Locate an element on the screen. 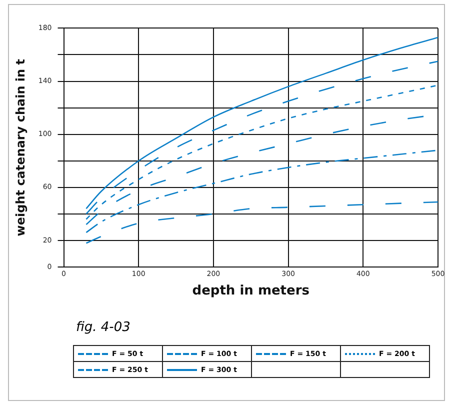 Image resolution: width=453 pixels, height=405 pixels. y-axis-title: weight catenary chain in t is located at coordinates (20, 147).